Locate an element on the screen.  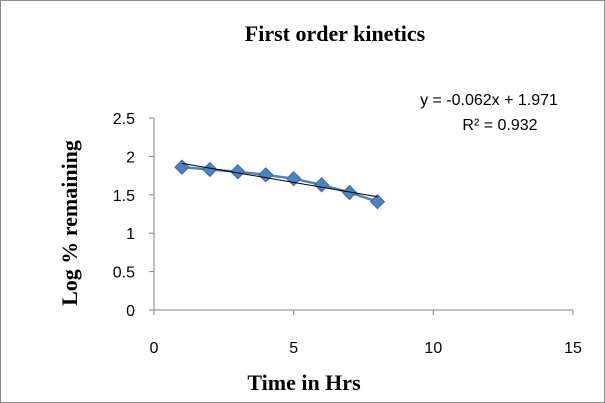
y-tick-label: 2 is located at coordinates (130, 157).